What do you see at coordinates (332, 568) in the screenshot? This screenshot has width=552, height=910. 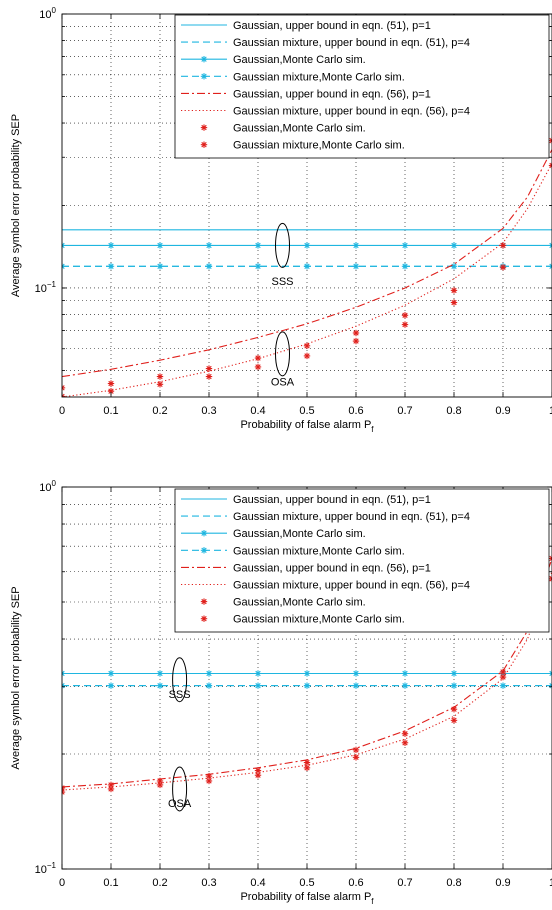 I see `legend-label: Gaussian, upper bound in eqn. (56), p=1` at bounding box center [332, 568].